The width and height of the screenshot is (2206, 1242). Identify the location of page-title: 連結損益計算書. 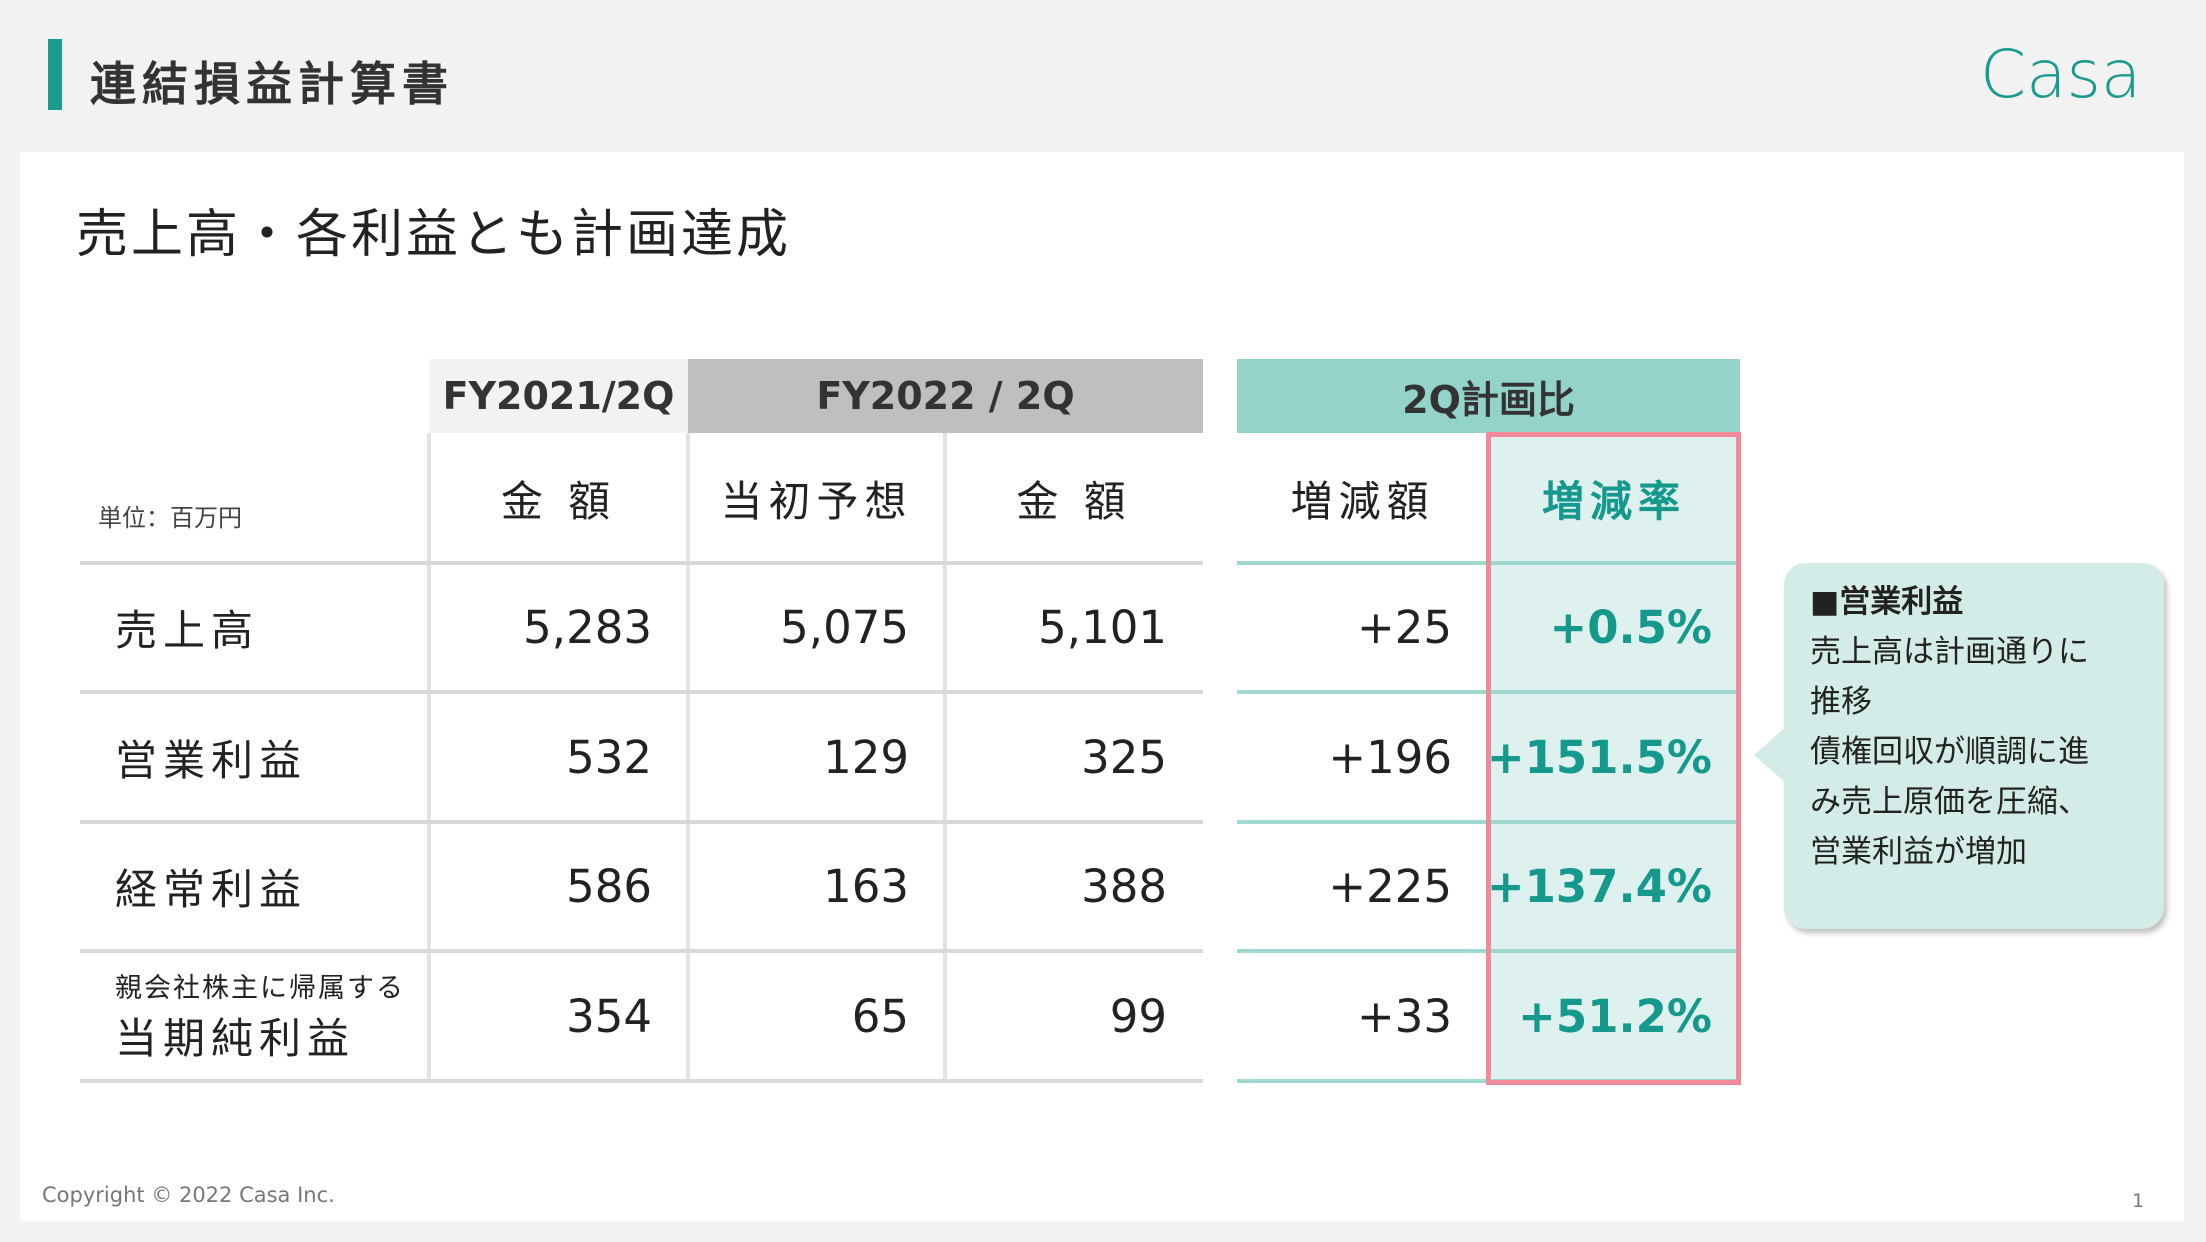
(272, 84).